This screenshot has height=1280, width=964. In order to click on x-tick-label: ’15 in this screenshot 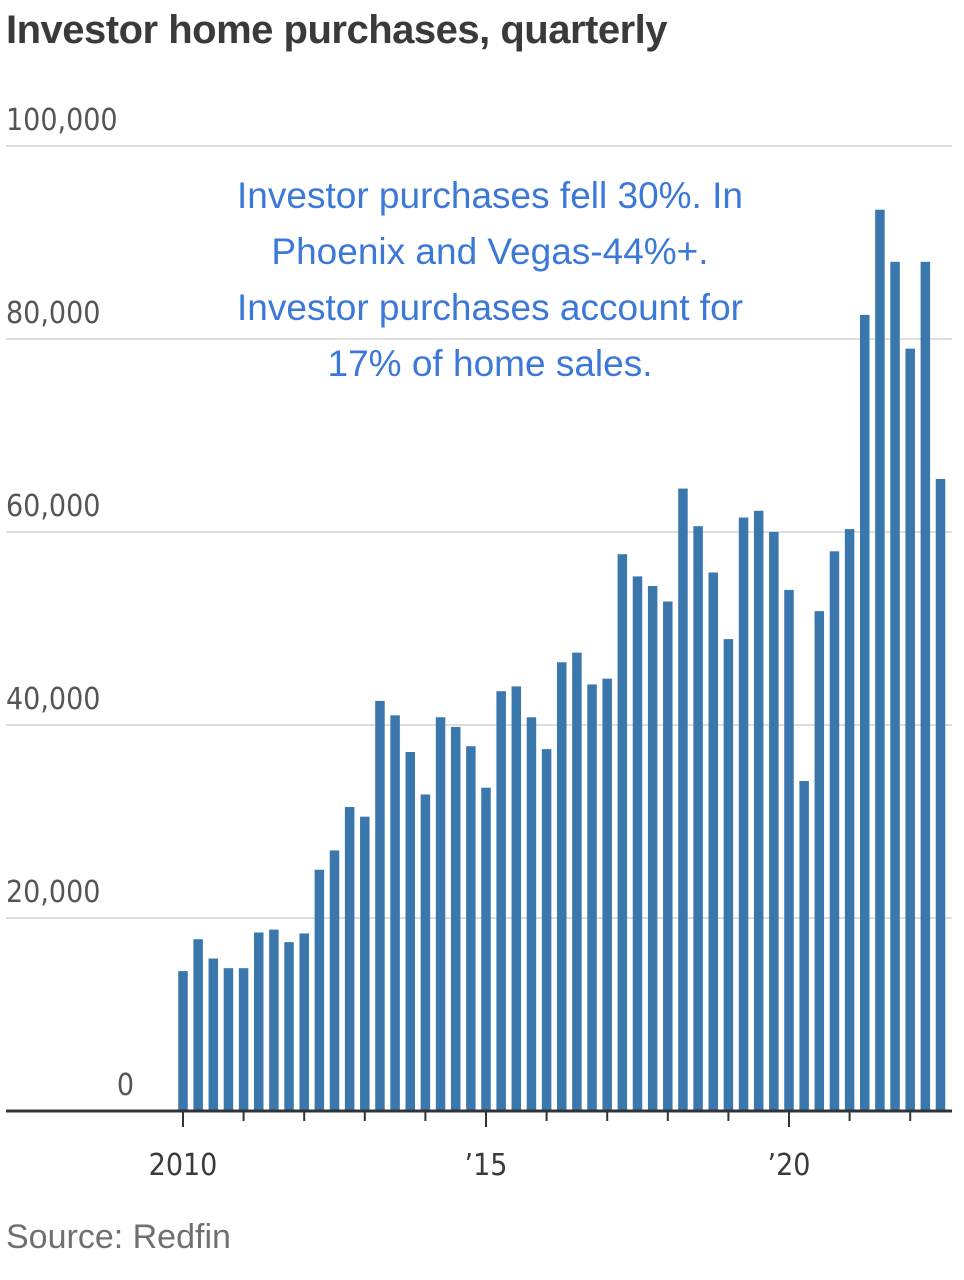, I will do `click(486, 1165)`.